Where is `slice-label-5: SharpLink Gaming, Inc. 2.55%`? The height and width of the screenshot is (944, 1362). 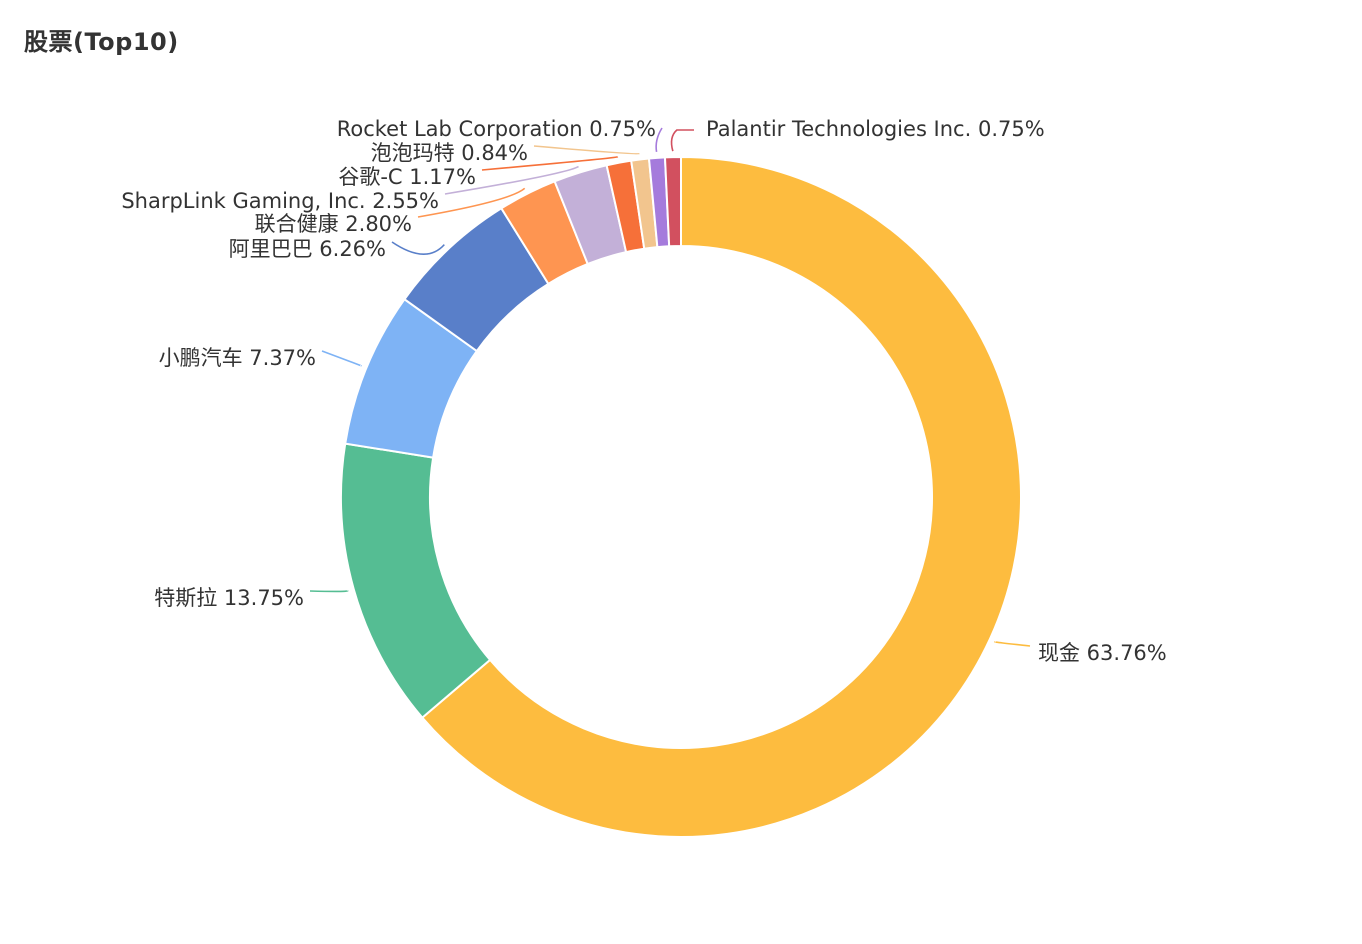
slice-label-5: SharpLink Gaming, Inc. 2.55% is located at coordinates (280, 201).